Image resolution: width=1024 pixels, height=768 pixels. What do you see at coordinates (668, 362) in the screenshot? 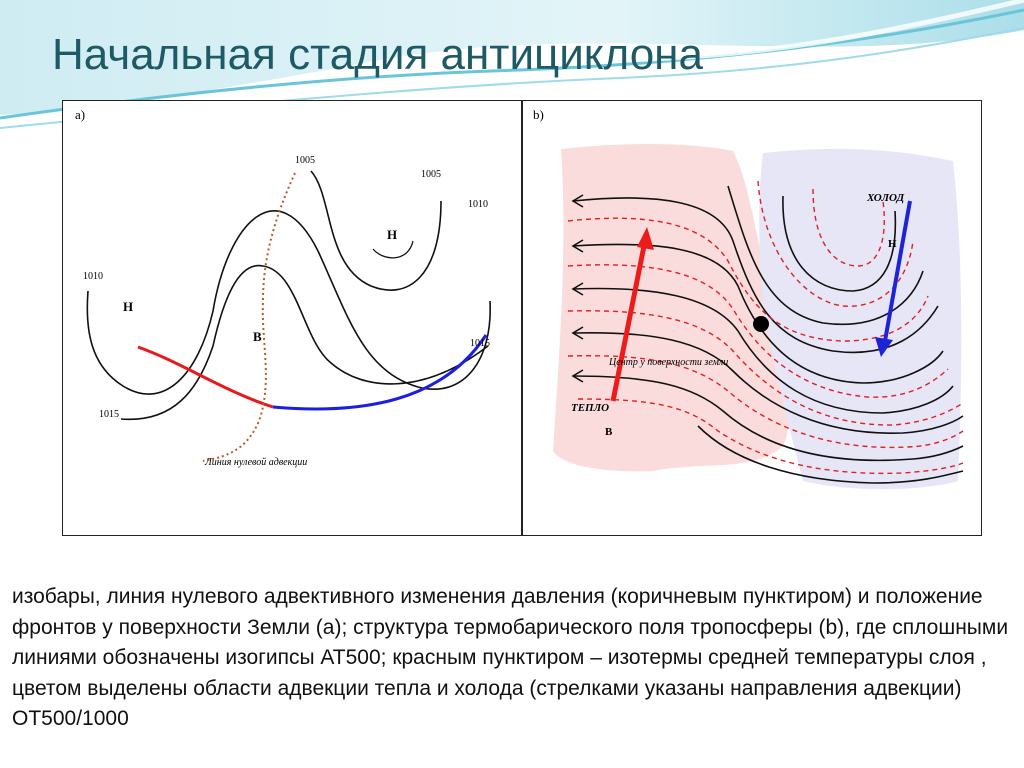
I see `surface-center-label: Центр у поверхности земли` at bounding box center [668, 362].